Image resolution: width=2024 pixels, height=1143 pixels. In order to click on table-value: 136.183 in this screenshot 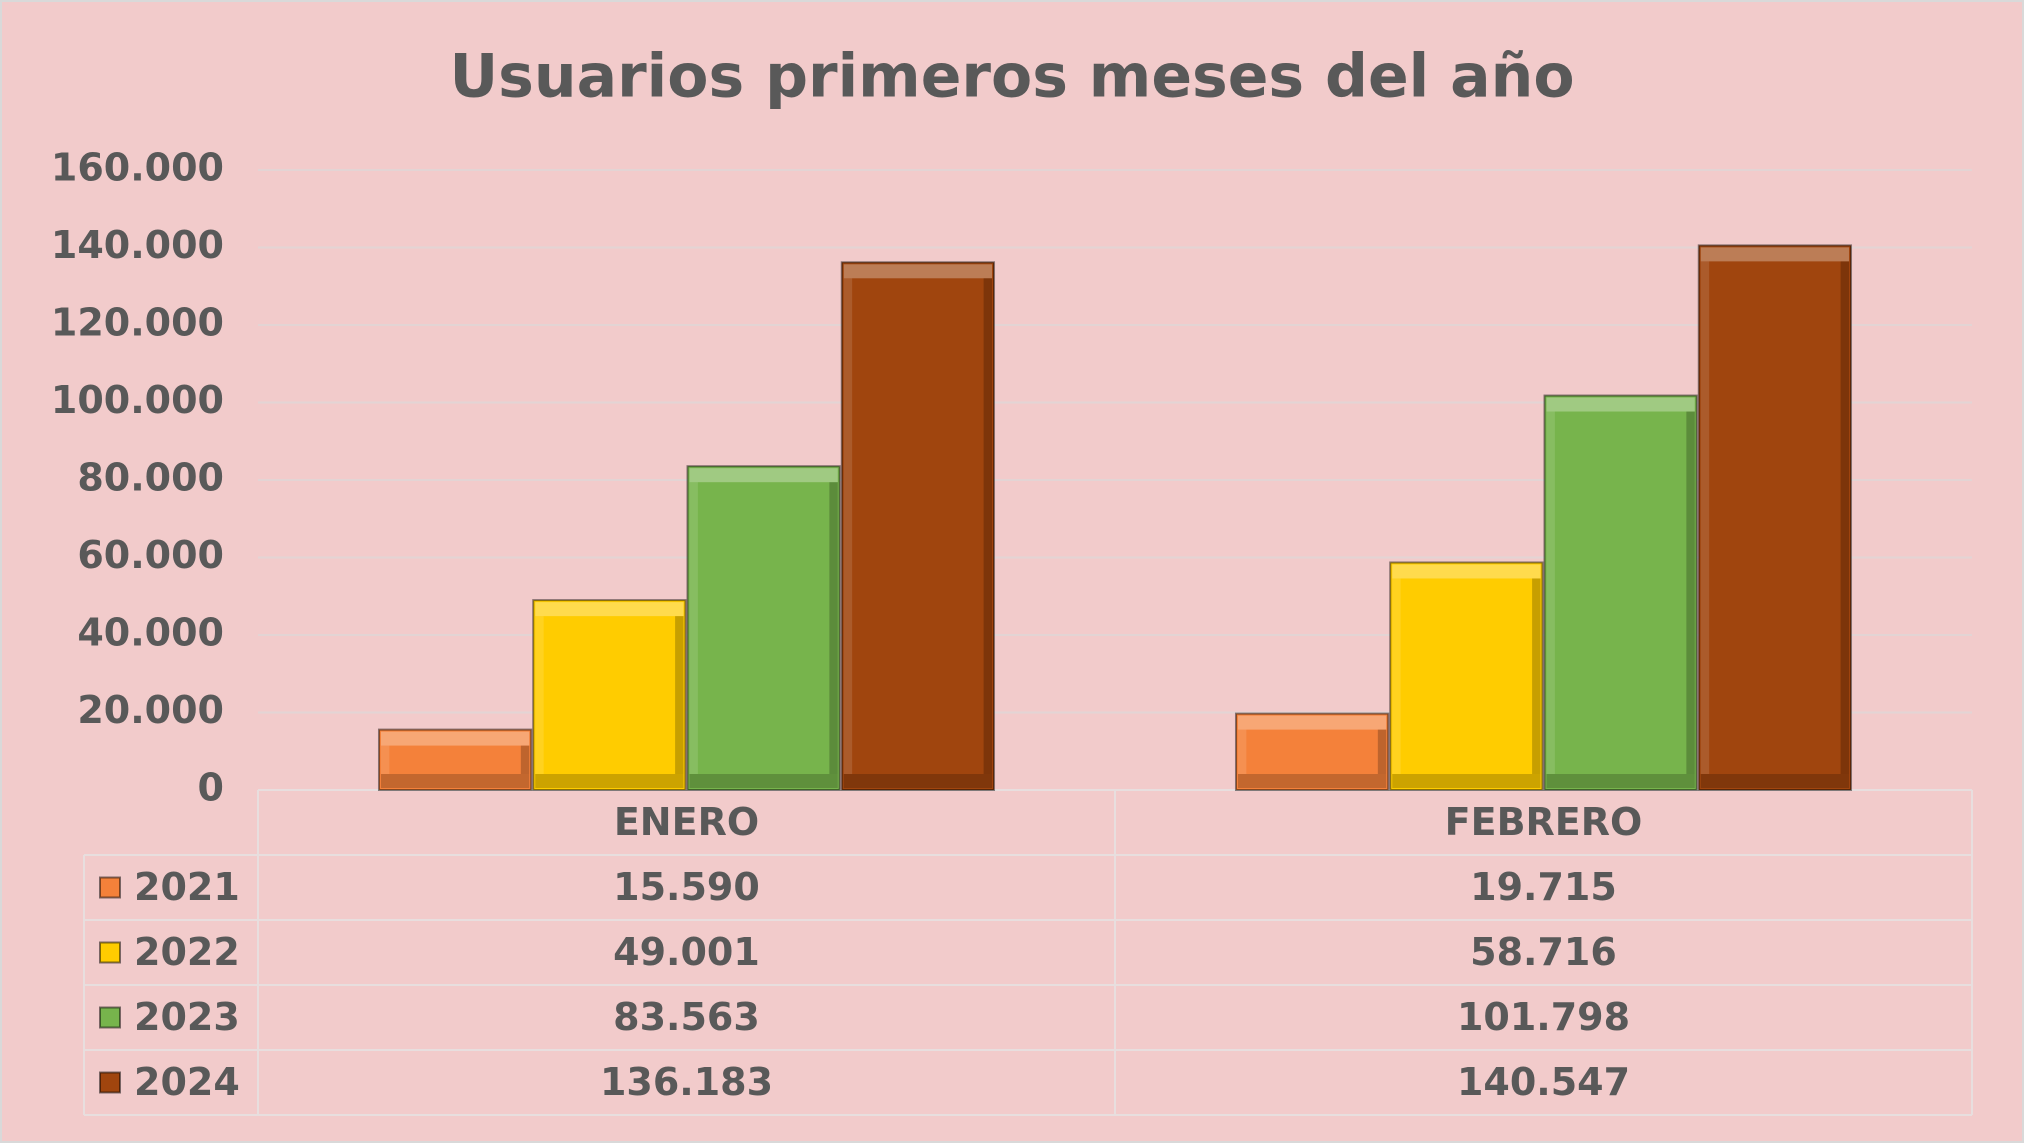, I will do `click(686, 1082)`.